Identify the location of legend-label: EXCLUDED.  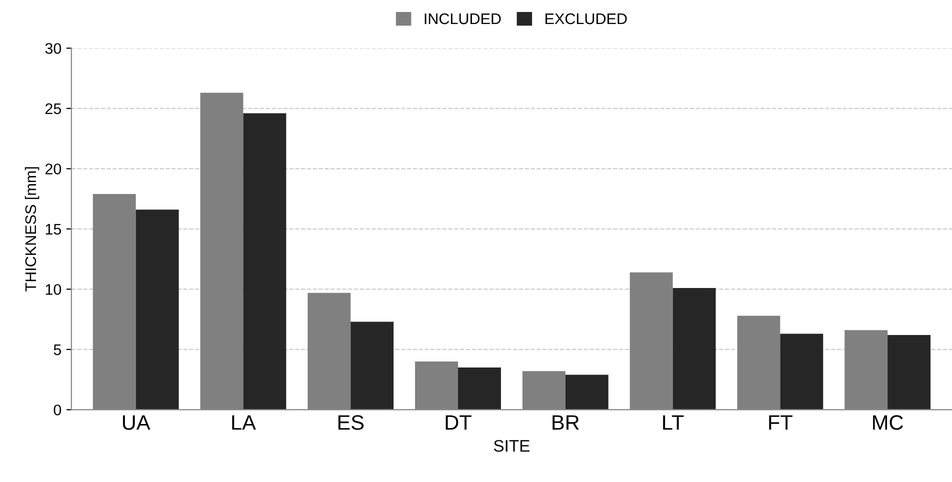
(586, 18).